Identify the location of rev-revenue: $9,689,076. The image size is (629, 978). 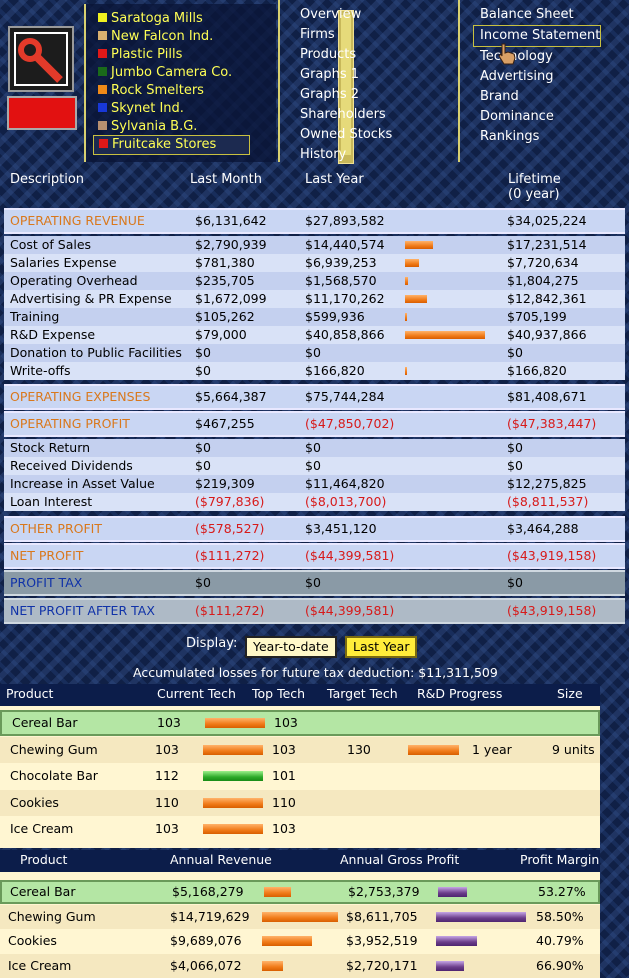
(206, 940).